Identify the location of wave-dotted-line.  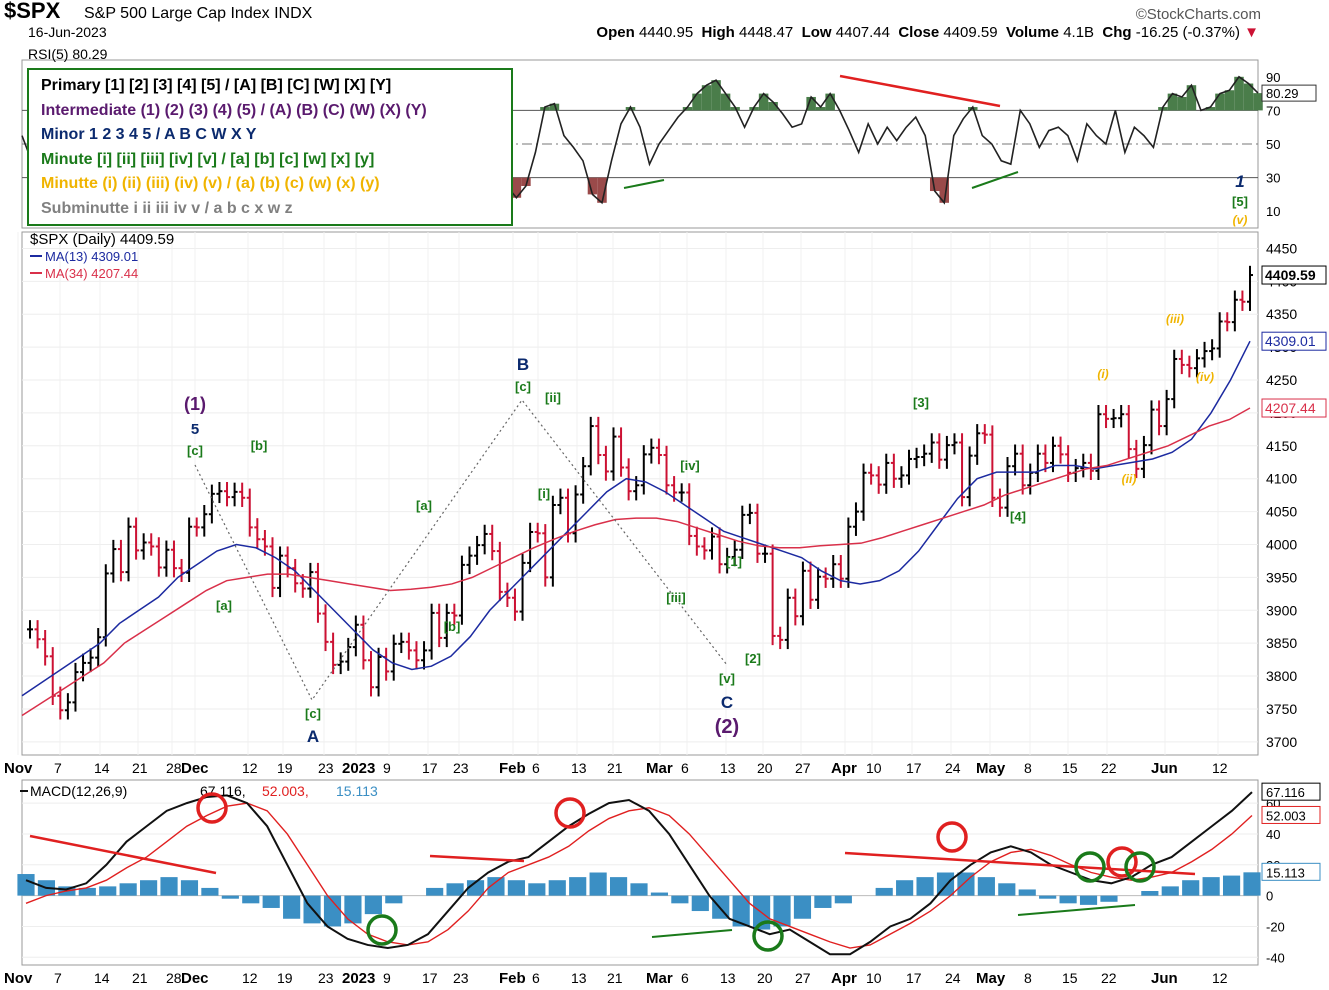
(461, 550).